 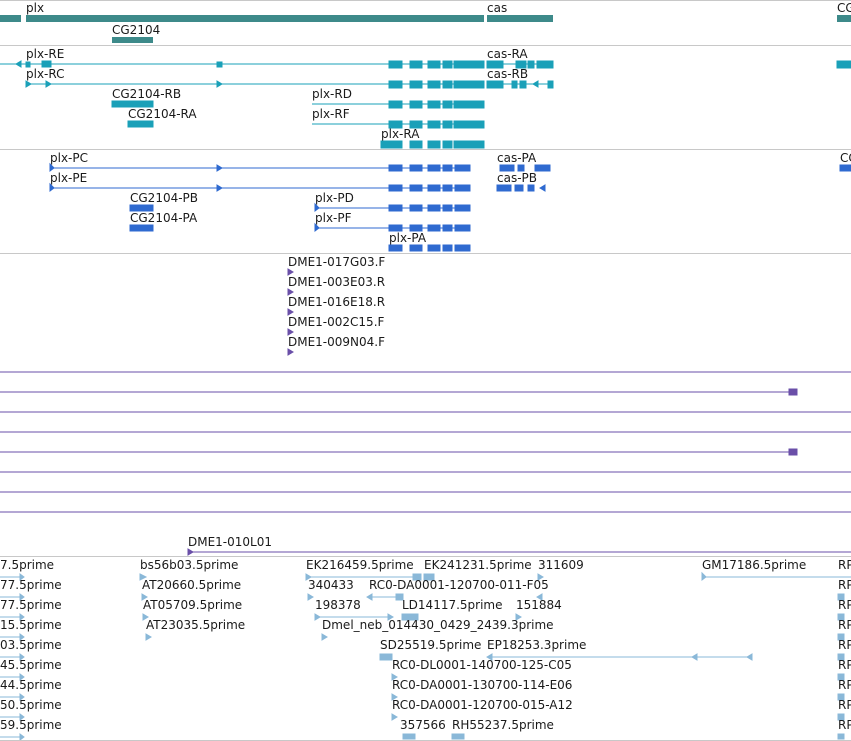 I want to click on clone-label: DME1-016E18.R, so click(x=337, y=302).